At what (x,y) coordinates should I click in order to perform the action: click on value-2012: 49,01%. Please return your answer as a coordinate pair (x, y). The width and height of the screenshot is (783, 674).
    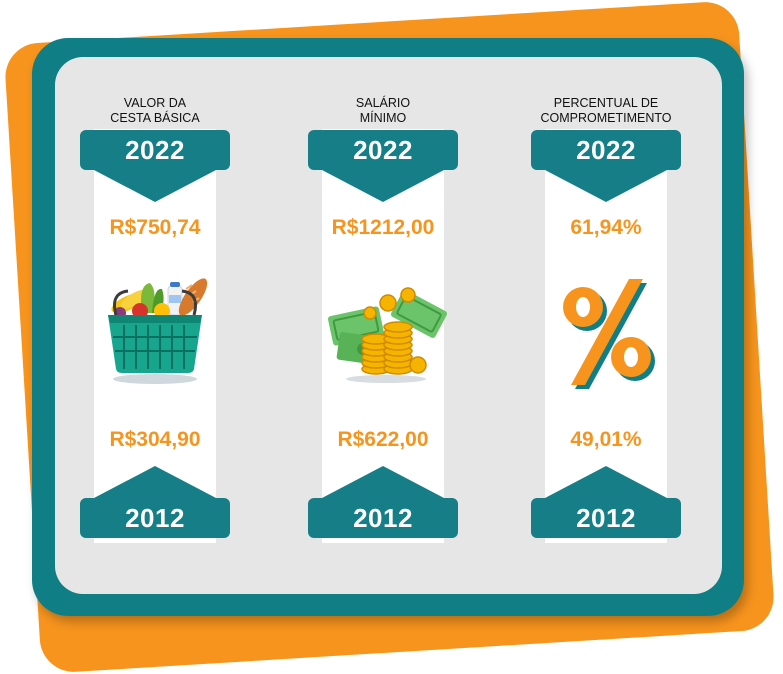
    Looking at the image, I should click on (606, 439).